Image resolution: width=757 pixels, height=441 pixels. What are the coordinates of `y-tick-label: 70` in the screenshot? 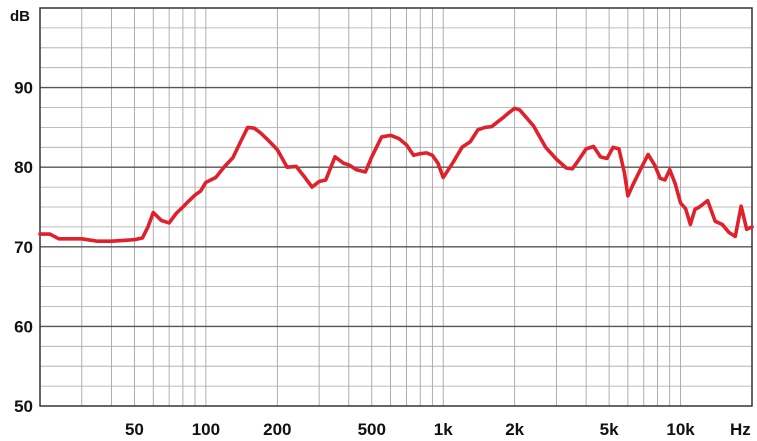 It's located at (23, 247).